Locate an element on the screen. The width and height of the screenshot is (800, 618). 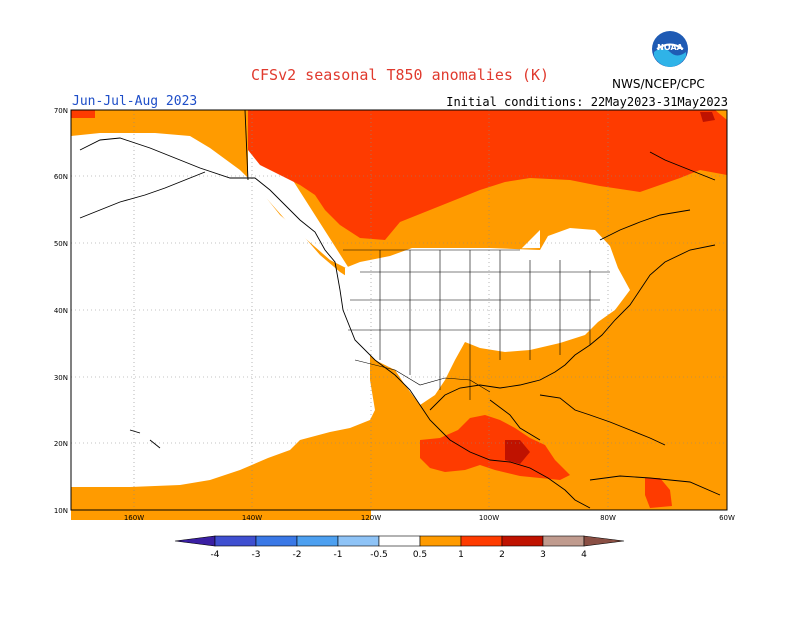
lat-label: 60N is located at coordinates (61, 177).